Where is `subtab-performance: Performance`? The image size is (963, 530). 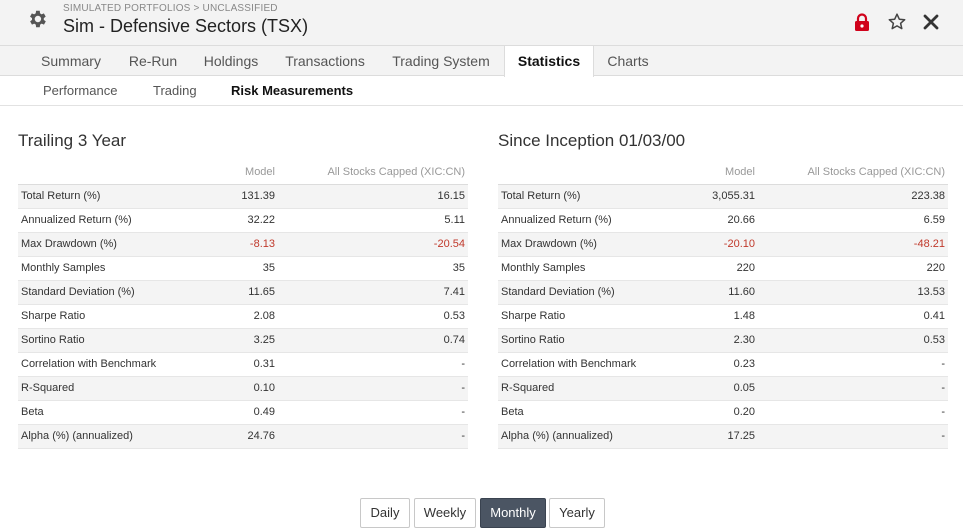 subtab-performance: Performance is located at coordinates (80, 90).